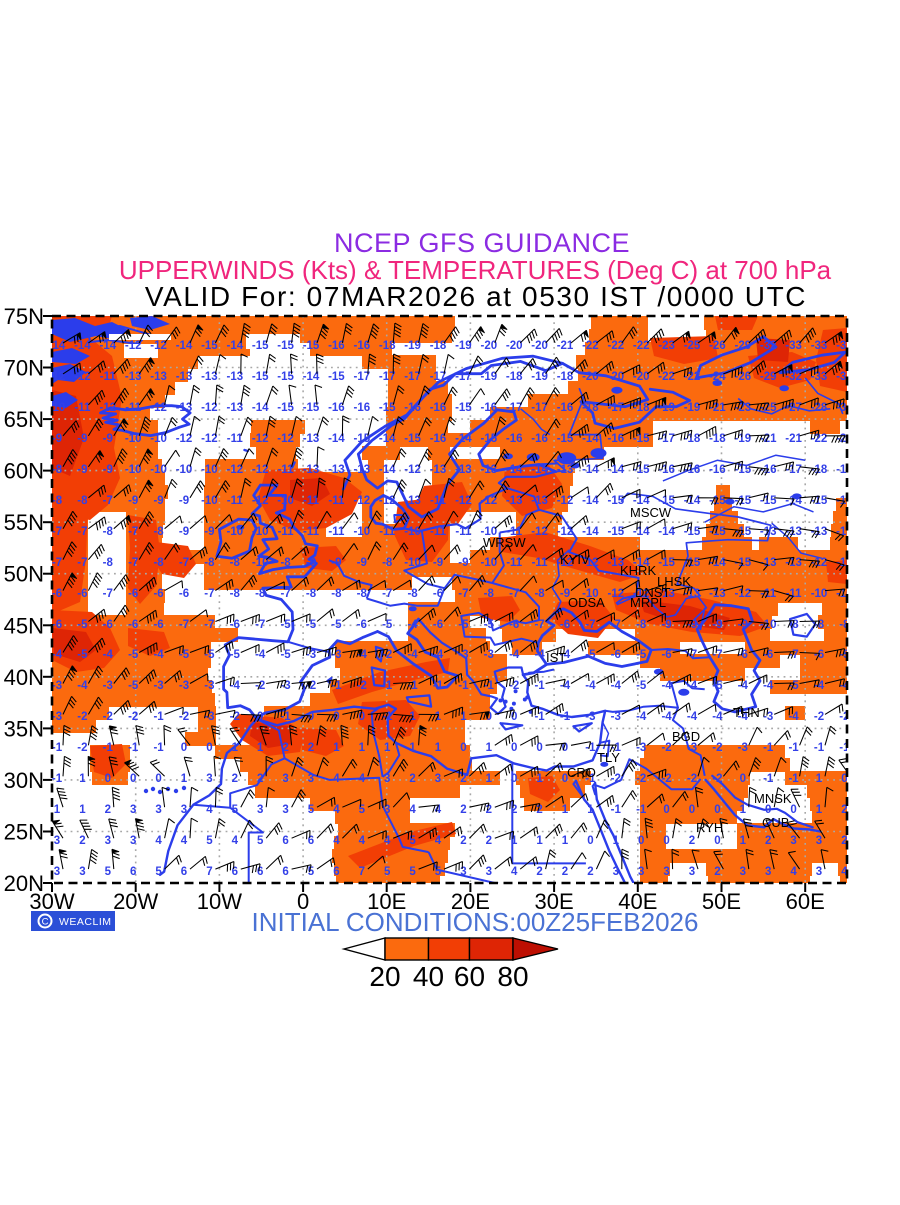 The image size is (900, 1205). What do you see at coordinates (590, 377) in the screenshot?
I see `svg-text: -20` at bounding box center [590, 377].